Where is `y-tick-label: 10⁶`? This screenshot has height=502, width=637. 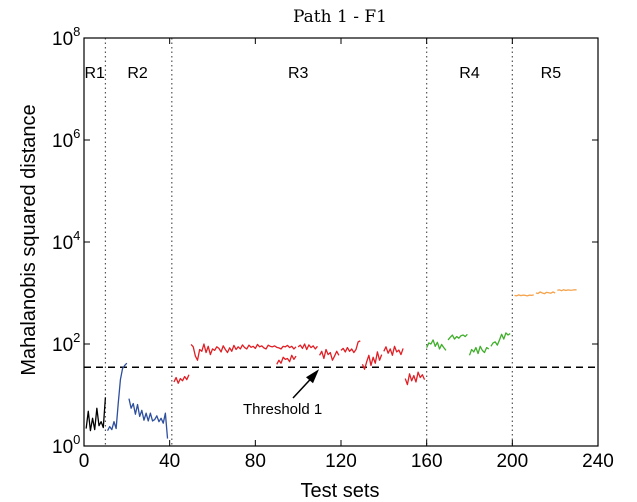
y-tick-label: 10⁶ is located at coordinates (66, 139).